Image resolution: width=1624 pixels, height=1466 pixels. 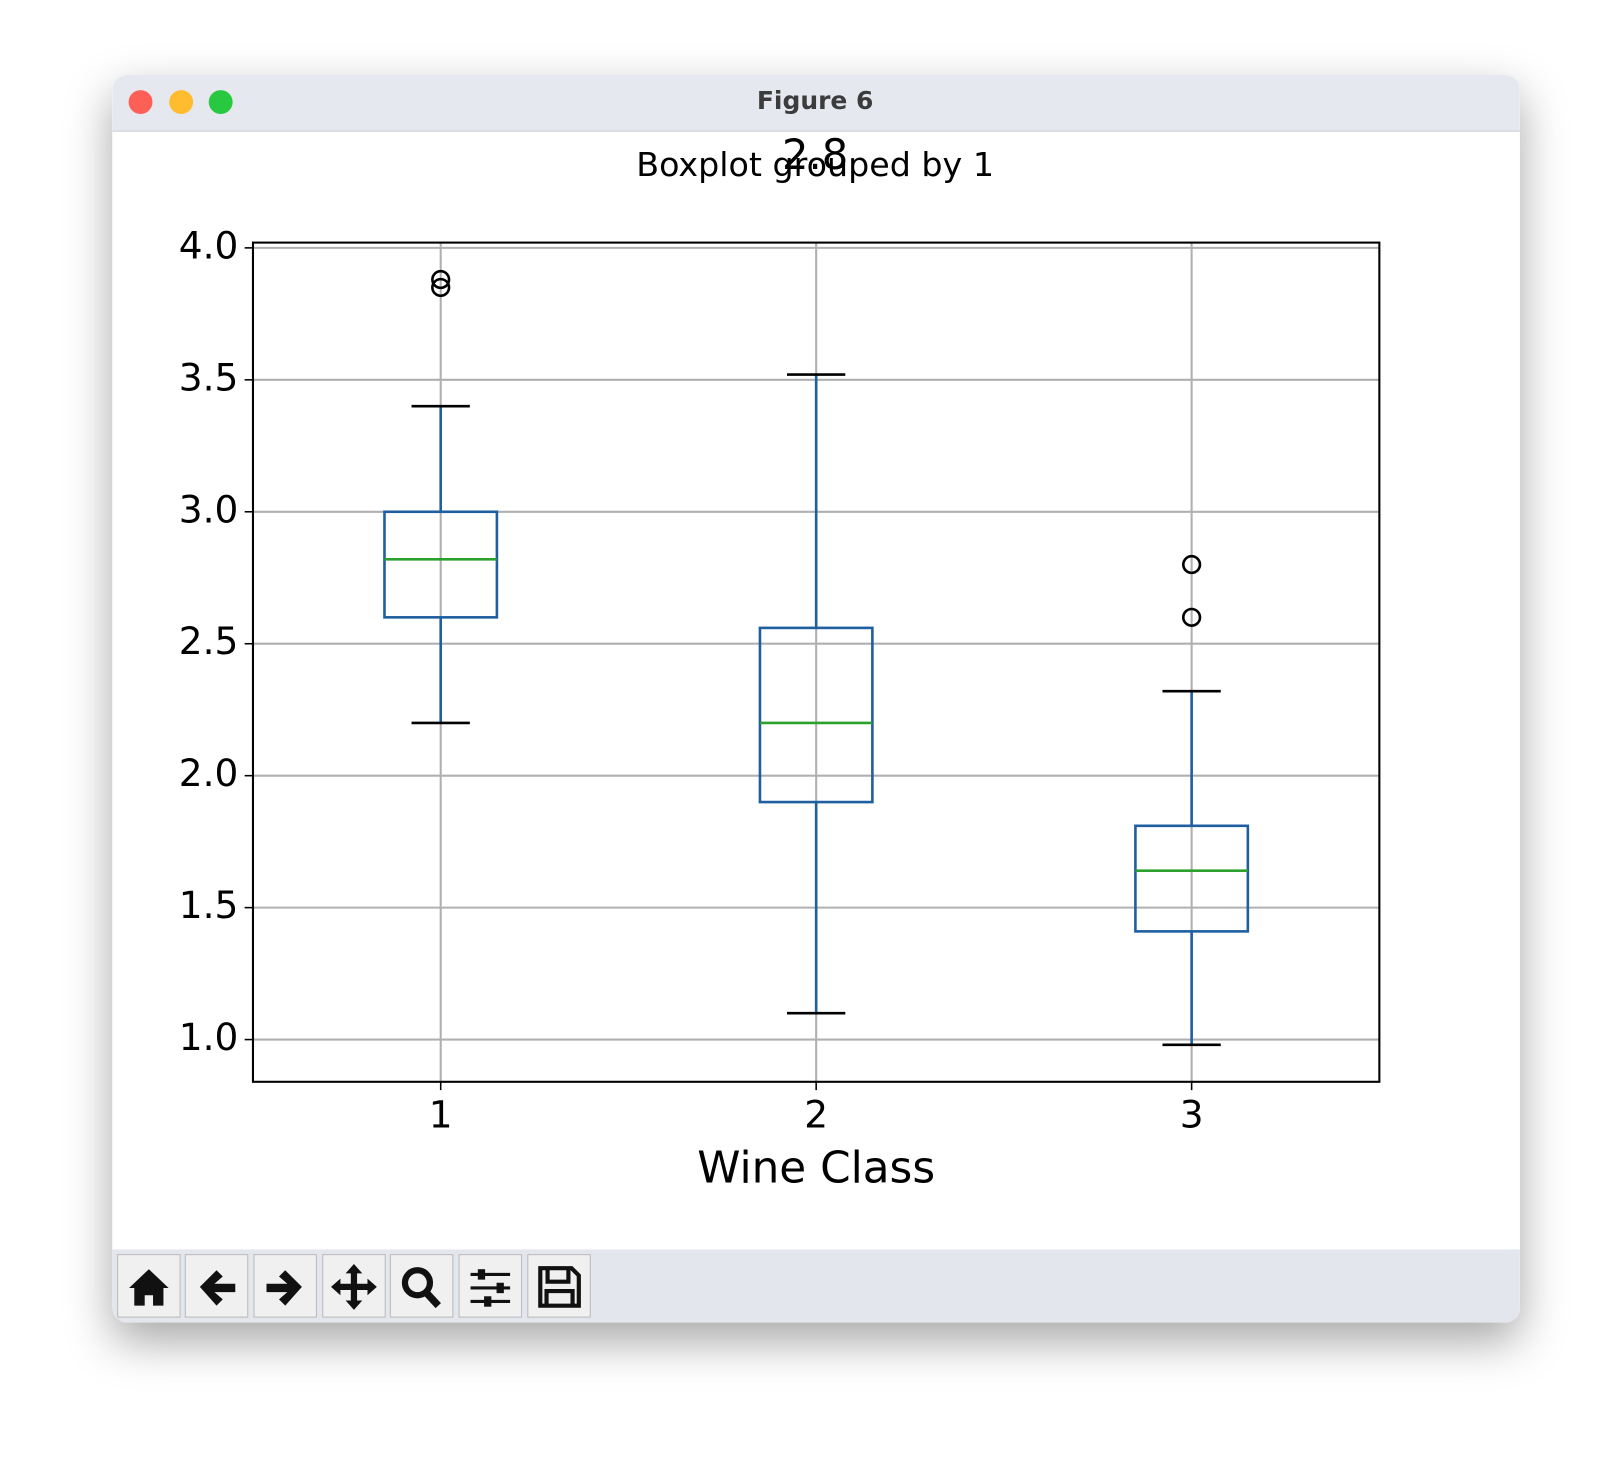 I want to click on zoom-tool-button, so click(x=421, y=1286).